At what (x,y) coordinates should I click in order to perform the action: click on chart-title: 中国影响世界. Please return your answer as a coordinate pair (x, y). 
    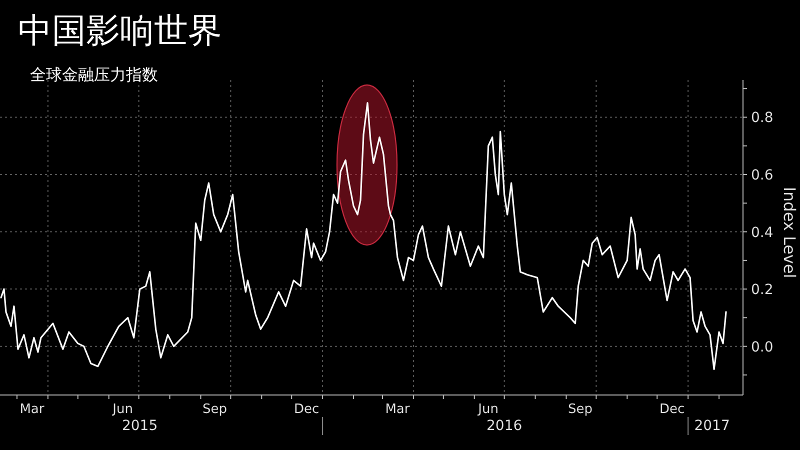
    Looking at the image, I should click on (120, 31).